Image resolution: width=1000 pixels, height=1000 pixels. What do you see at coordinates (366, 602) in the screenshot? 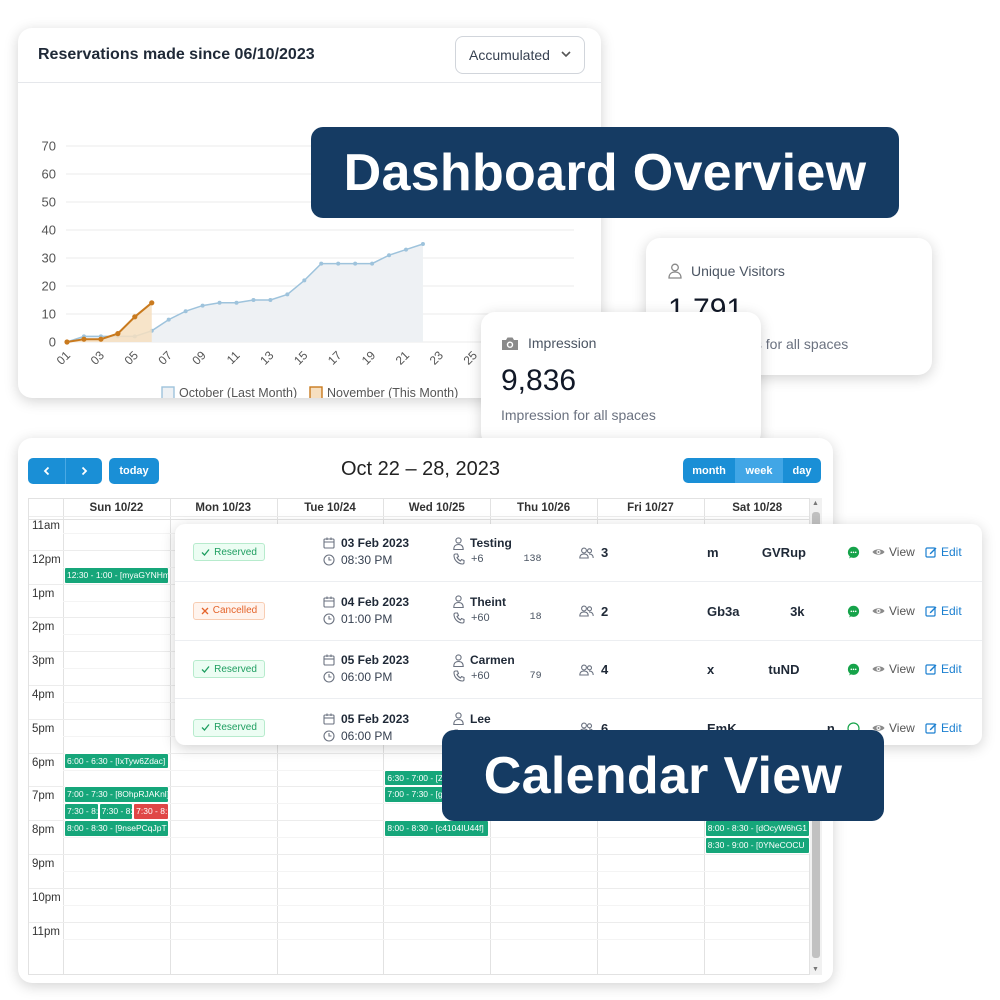
I see `reservation-date: 04 Feb 2023` at bounding box center [366, 602].